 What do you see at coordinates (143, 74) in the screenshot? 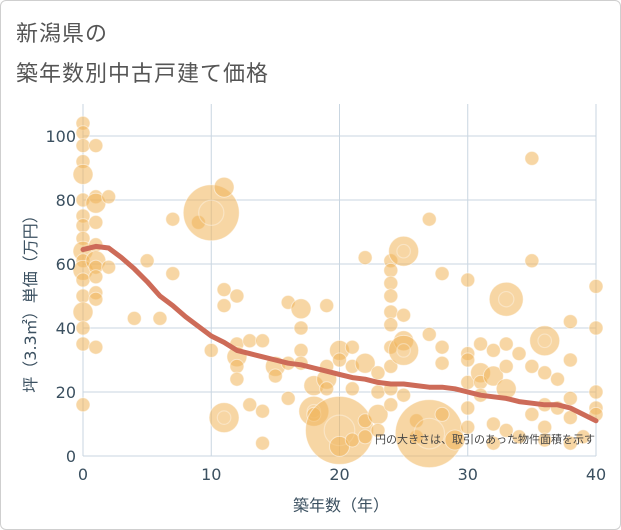
I see `page-title-line2: 築年数別中古戸建て価格` at bounding box center [143, 74].